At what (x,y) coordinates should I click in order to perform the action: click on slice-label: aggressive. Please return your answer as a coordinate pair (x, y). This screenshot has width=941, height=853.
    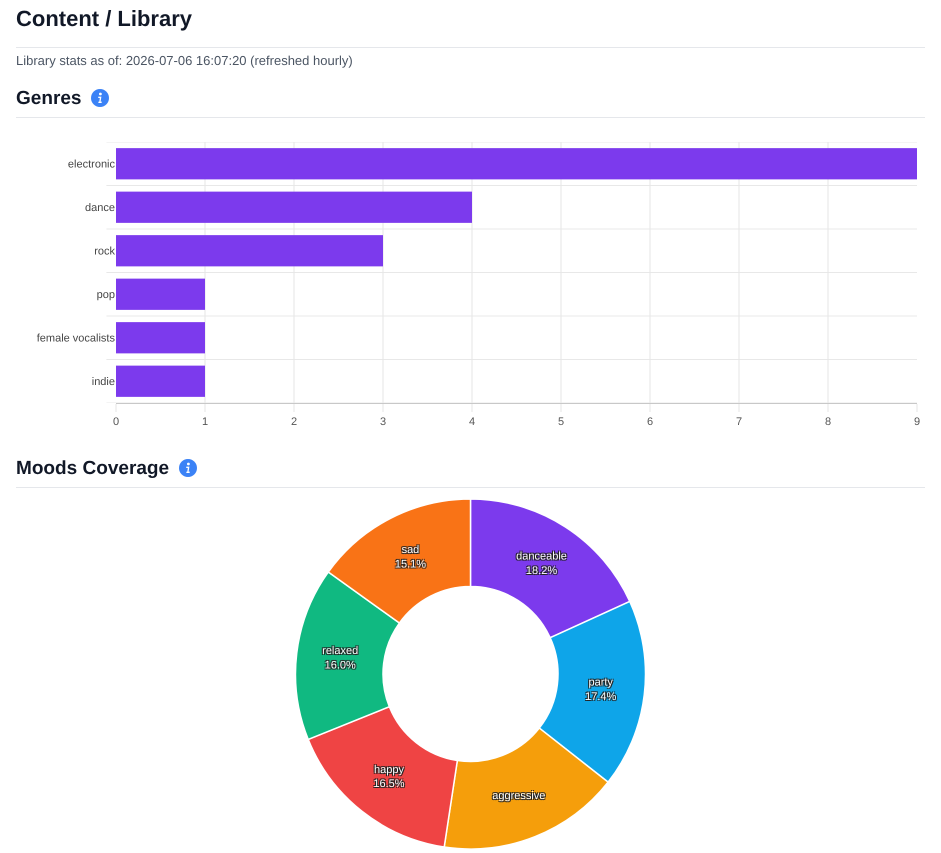
    Looking at the image, I should click on (519, 796).